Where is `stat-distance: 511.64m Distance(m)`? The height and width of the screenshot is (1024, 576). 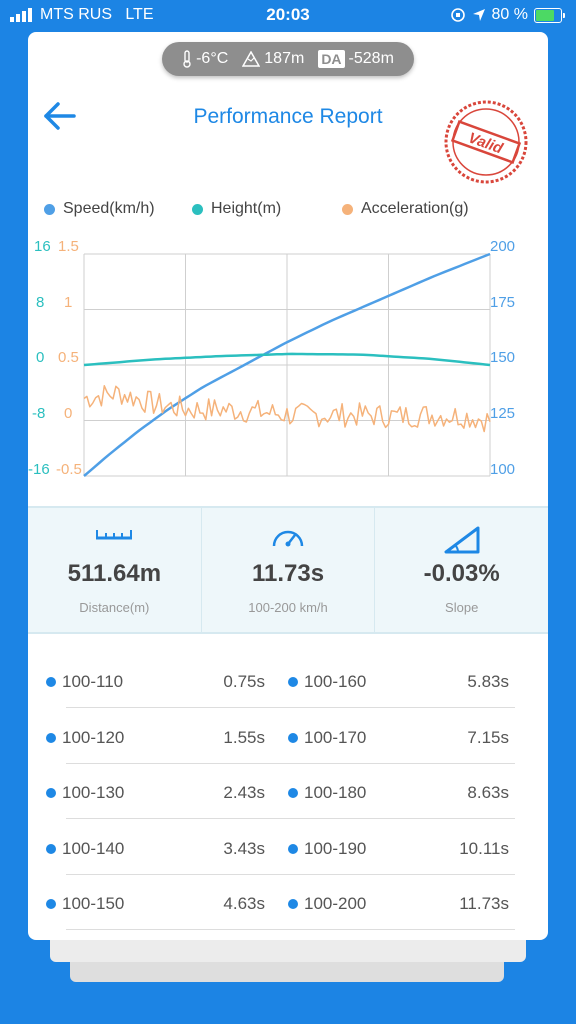
stat-distance: 511.64m Distance(m) is located at coordinates (115, 570).